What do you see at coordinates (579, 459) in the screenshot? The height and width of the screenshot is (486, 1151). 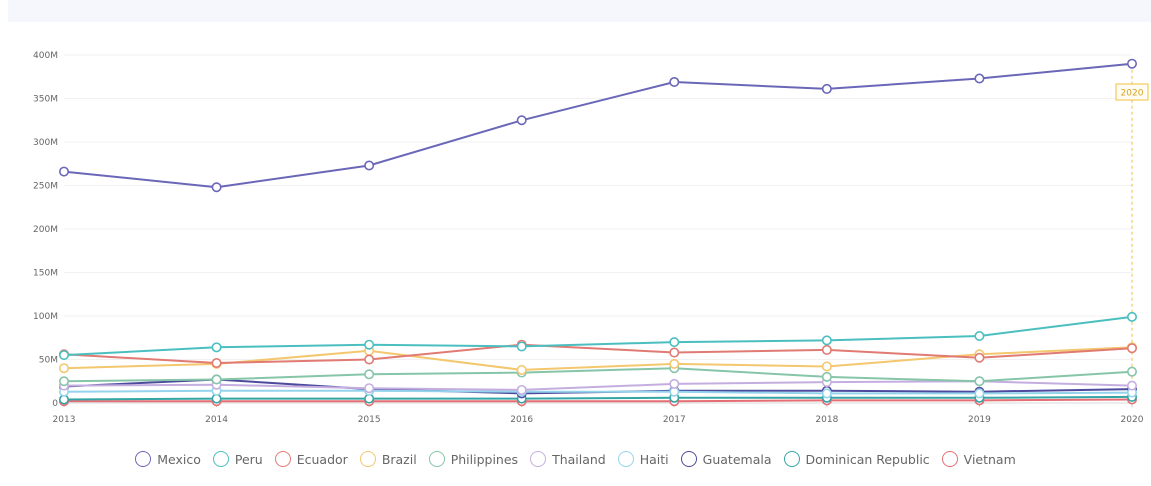 I see `legend-label: Thailand` at bounding box center [579, 459].